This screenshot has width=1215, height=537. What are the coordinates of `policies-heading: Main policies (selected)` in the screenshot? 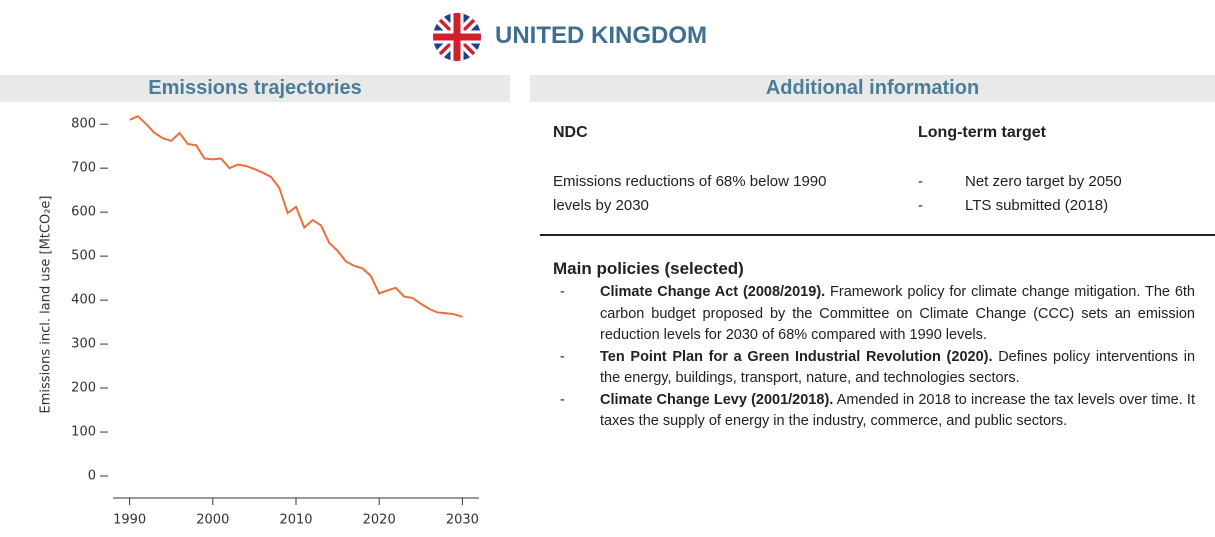 It's located at (648, 268).